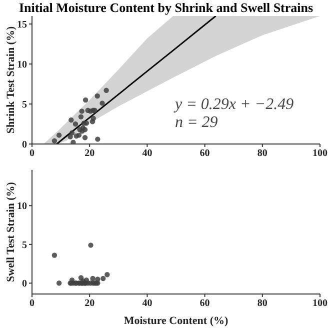 This screenshot has width=332, height=328. I want to click on y-axis-title: Swell Test Strain (%), so click(10, 232).